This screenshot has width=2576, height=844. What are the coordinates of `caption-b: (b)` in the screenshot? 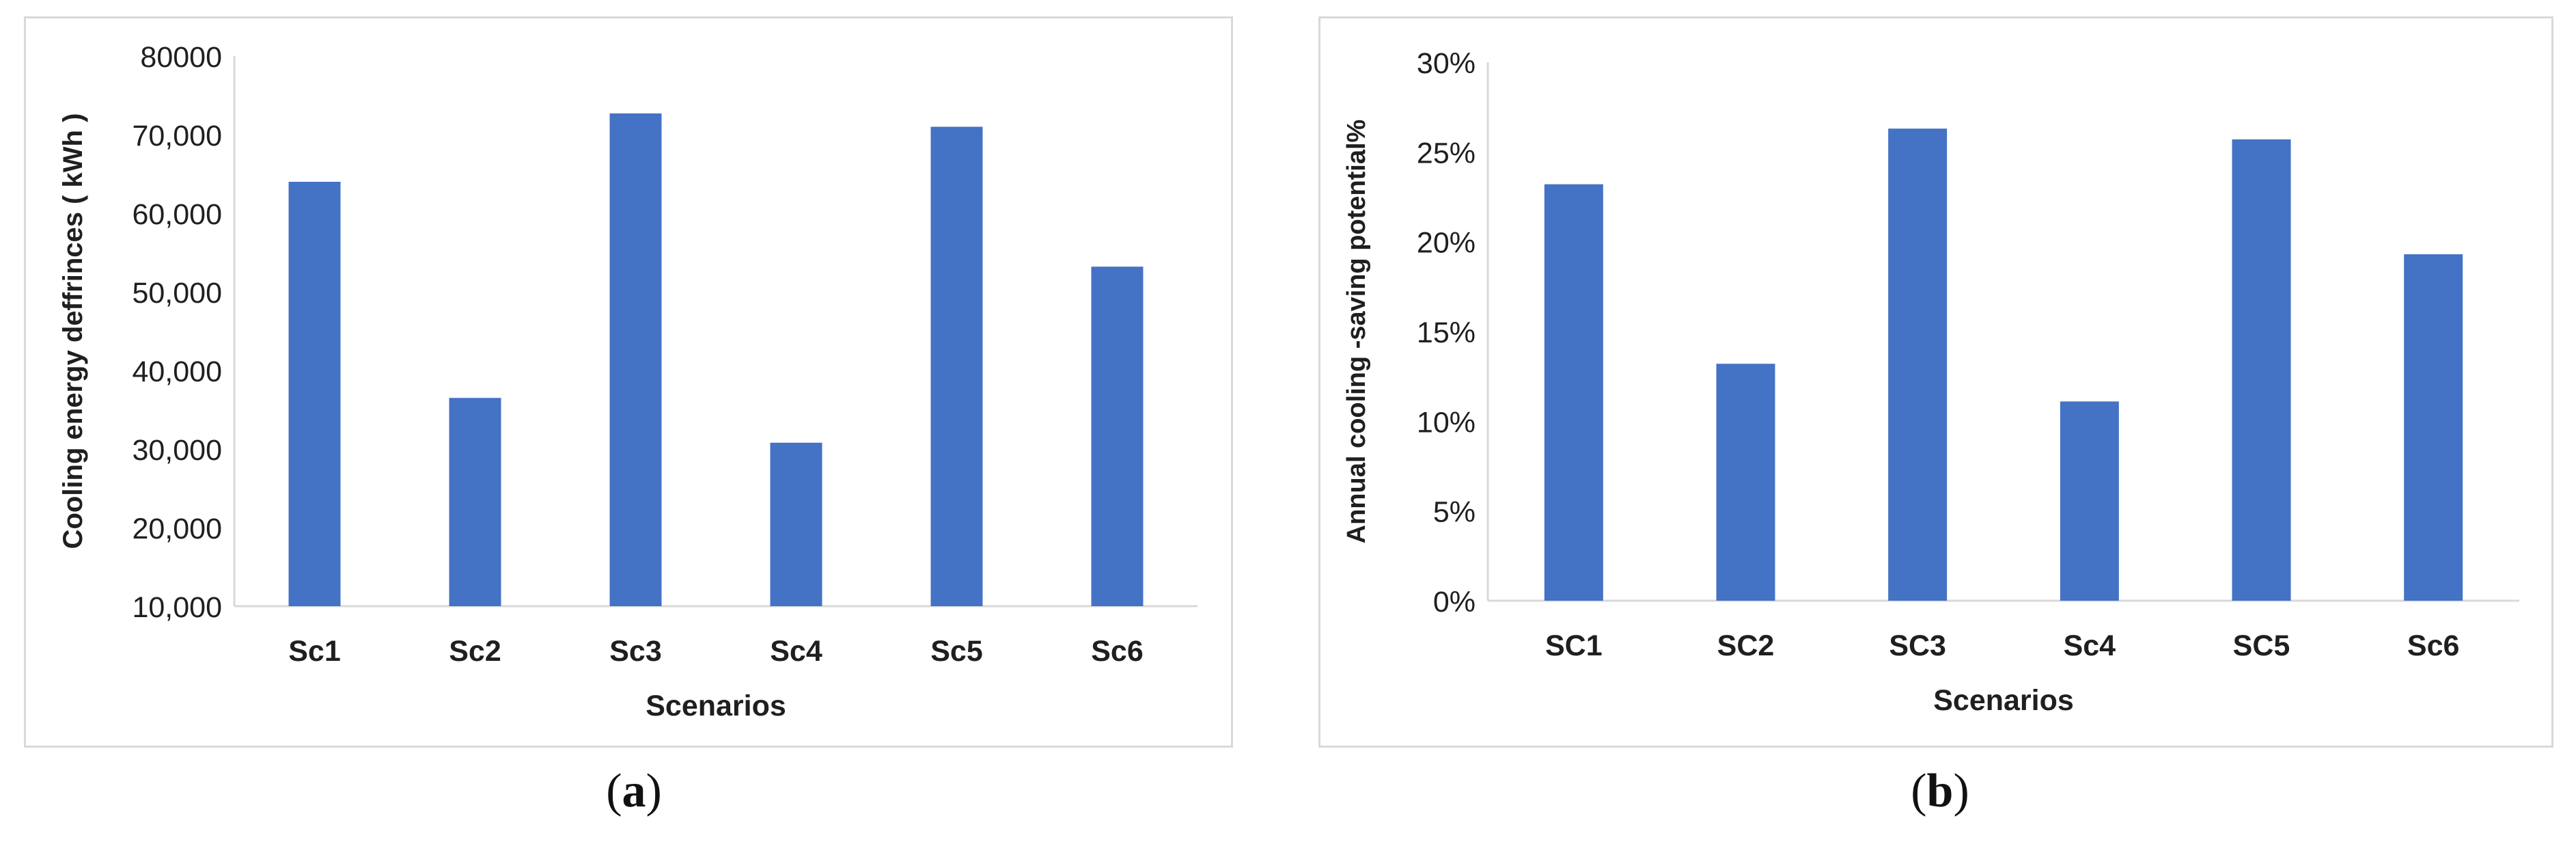 It's located at (1940, 791).